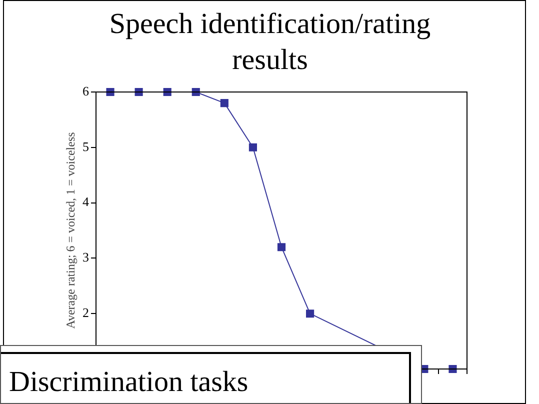  I want to click on text-panel: Discrimination tasks, so click(211, 374).